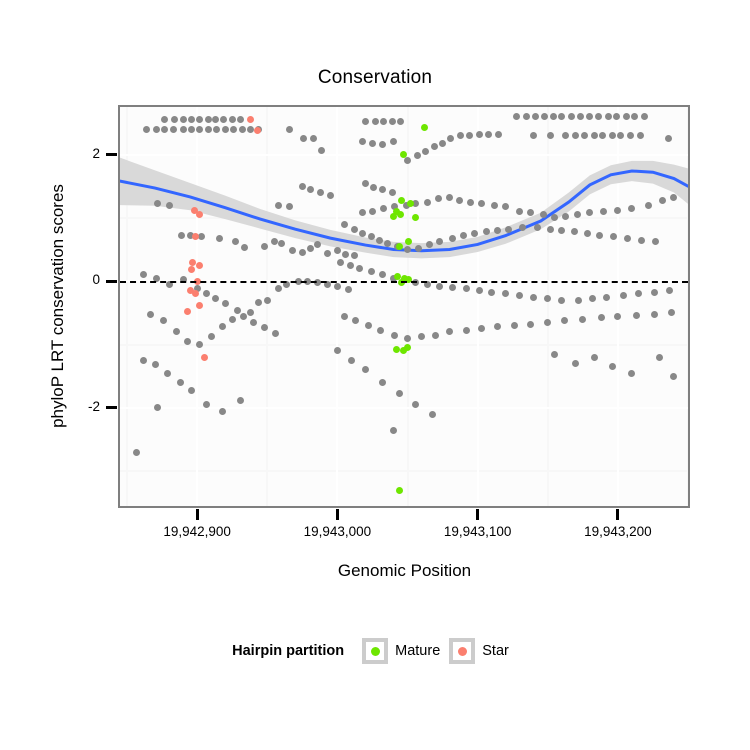 The image size is (750, 750). What do you see at coordinates (479, 651) in the screenshot?
I see `legend-item-star: Star` at bounding box center [479, 651].